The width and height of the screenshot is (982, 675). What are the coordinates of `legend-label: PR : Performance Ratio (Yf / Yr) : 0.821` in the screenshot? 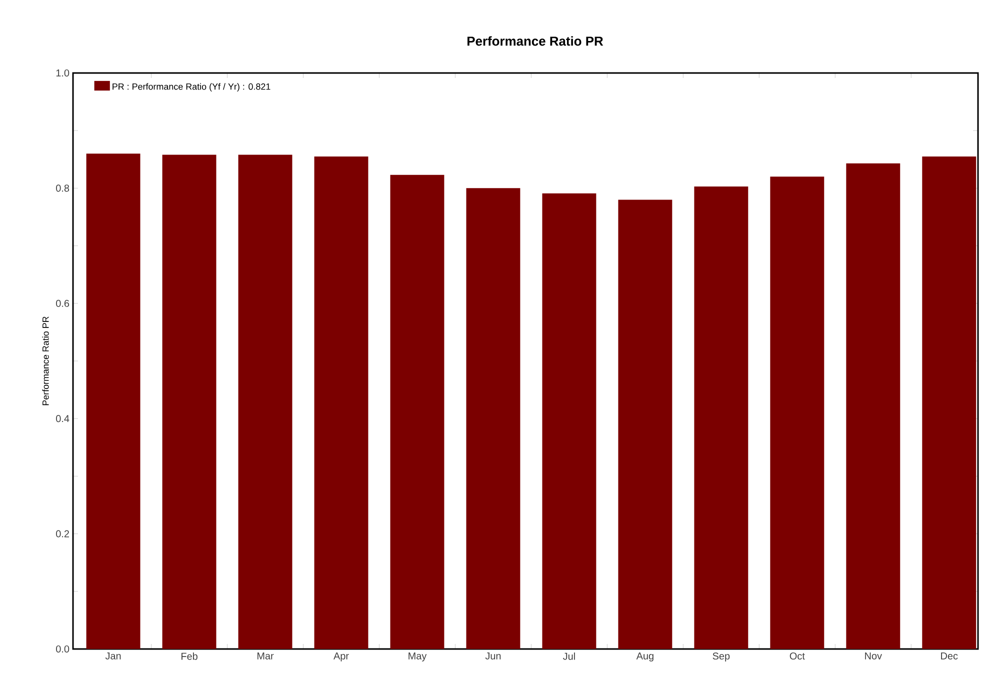 It's located at (191, 87).